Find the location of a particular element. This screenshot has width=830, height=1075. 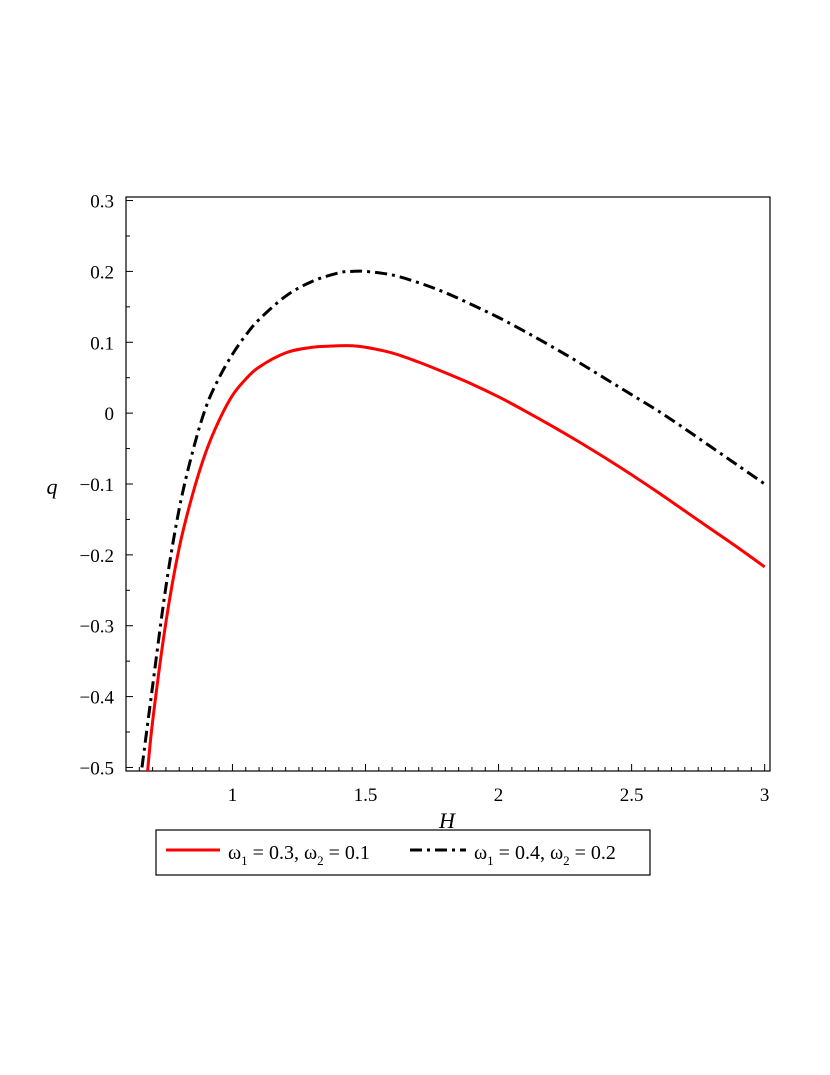

x-tick-label: 2.5 is located at coordinates (632, 795).